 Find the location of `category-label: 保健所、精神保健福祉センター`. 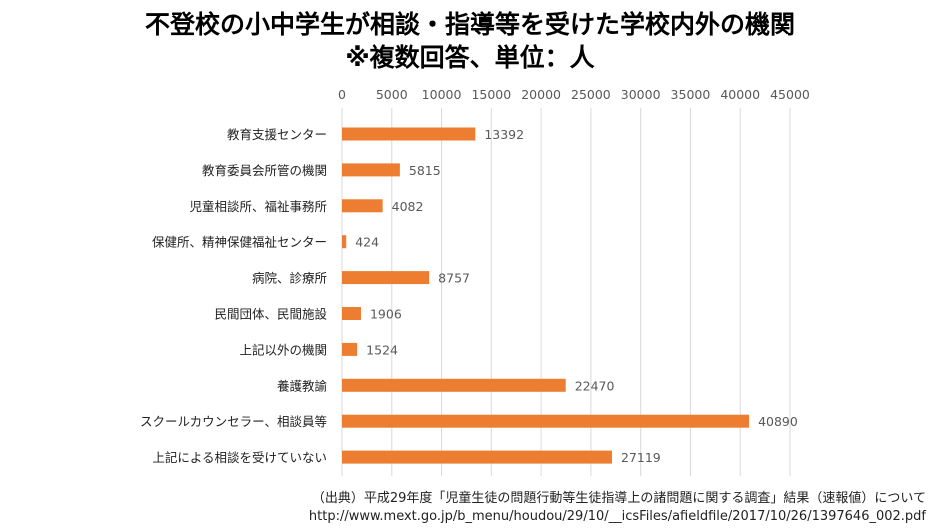

category-label: 保健所、精神保健福祉センター is located at coordinates (239, 242).